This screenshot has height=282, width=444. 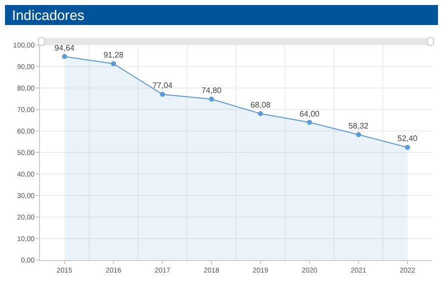 What do you see at coordinates (221, 15) in the screenshot?
I see `chart-title: Indicadores` at bounding box center [221, 15].